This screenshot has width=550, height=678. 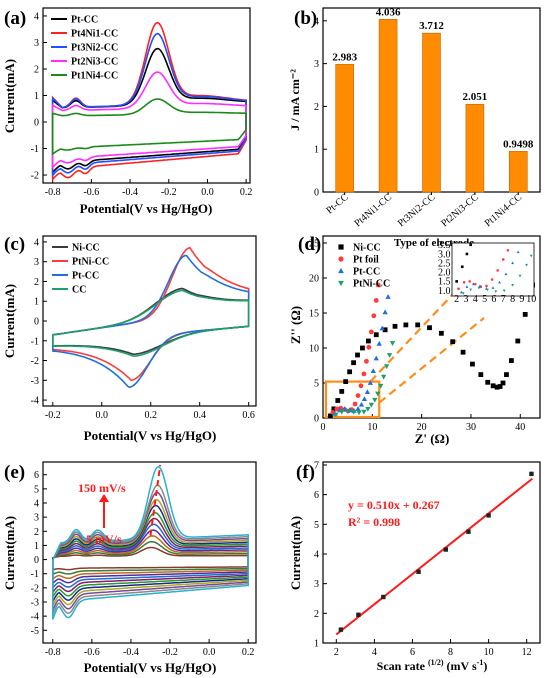 What do you see at coordinates (36, 504) in the screenshot?
I see `panel-e-y-tick-label: 4` at bounding box center [36, 504].